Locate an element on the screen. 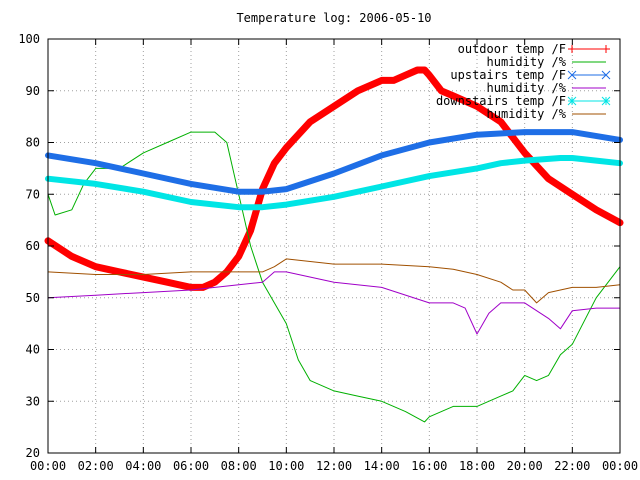 Image resolution: width=640 pixels, height=480 pixels. y-tick-label: 40 is located at coordinates (33, 350).